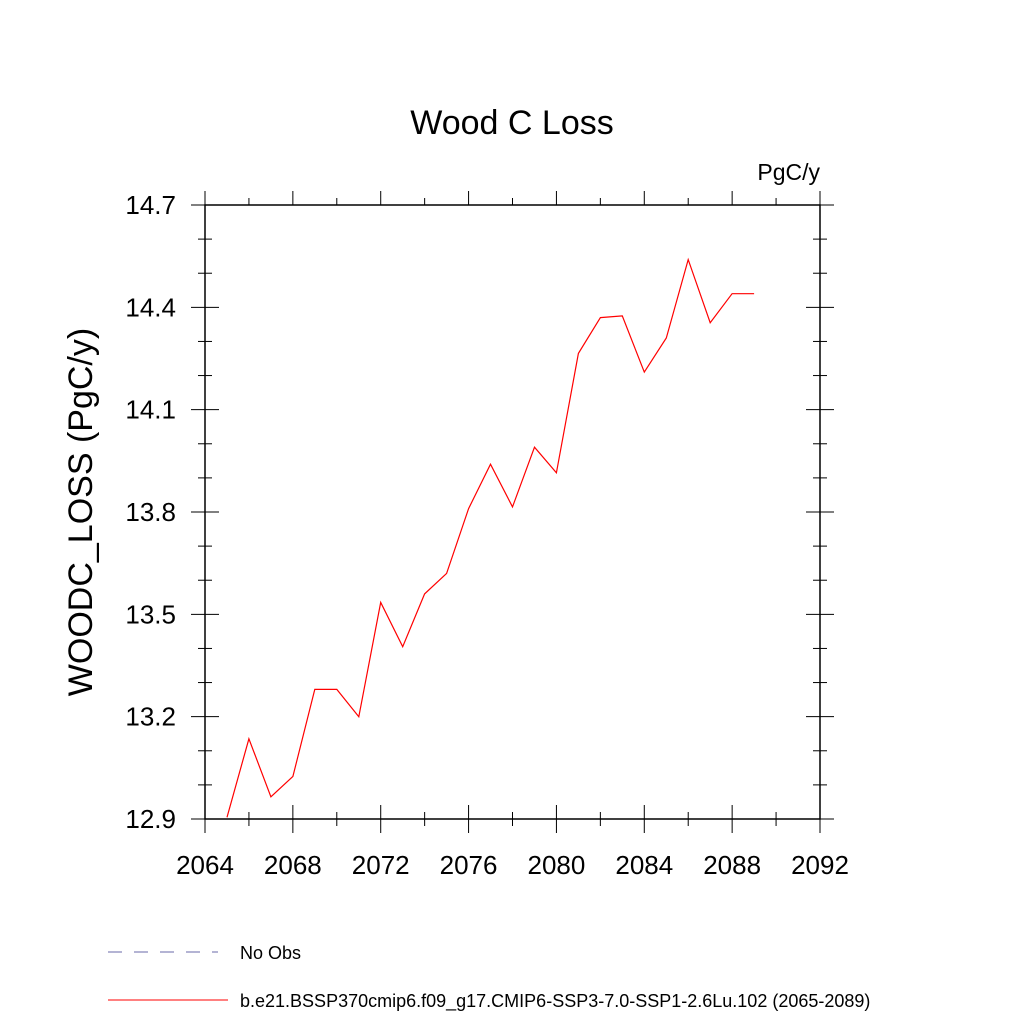 The image size is (1024, 1024). I want to click on y-tick-label: 13.2, so click(150, 717).